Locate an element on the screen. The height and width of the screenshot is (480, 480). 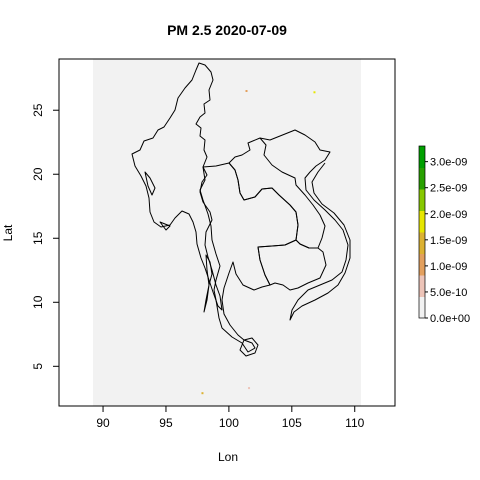
legend-tick-label: 1.0e-09 is located at coordinates (448, 267).